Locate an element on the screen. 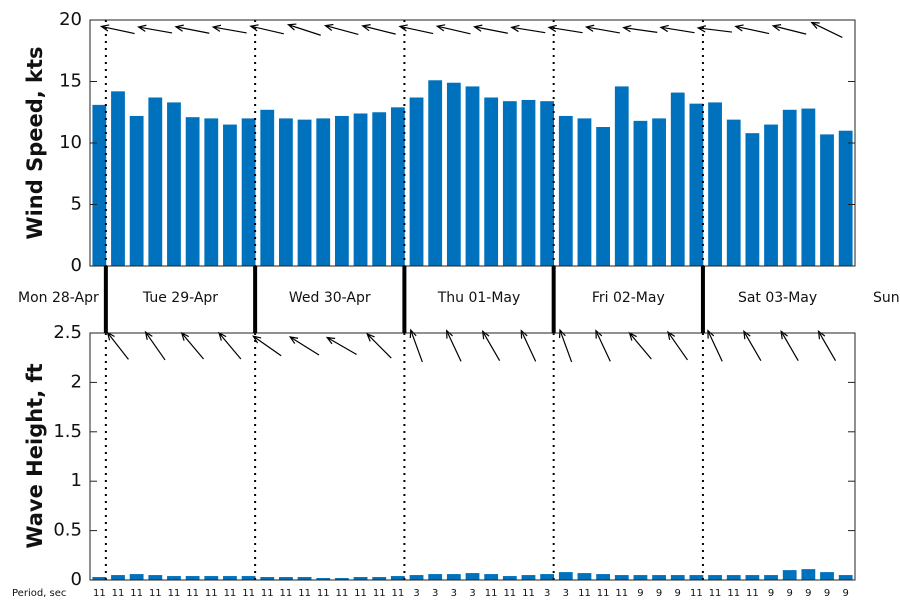 The height and width of the screenshot is (600, 900). y-tick-label: 10 is located at coordinates (70, 142).